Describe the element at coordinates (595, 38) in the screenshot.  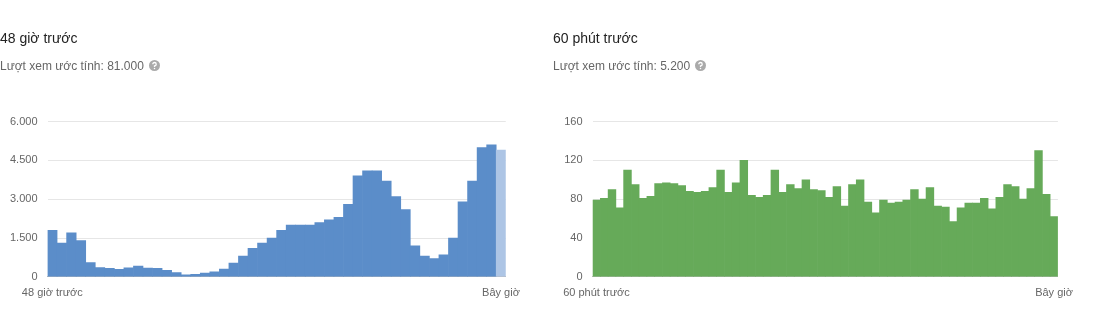
I see `chart-title: 60 phút trước` at that location.